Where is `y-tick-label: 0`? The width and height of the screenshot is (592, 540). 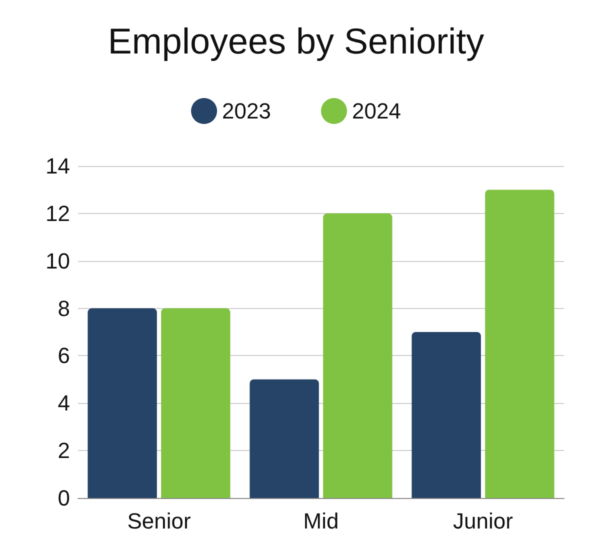 y-tick-label: 0 is located at coordinates (64, 498).